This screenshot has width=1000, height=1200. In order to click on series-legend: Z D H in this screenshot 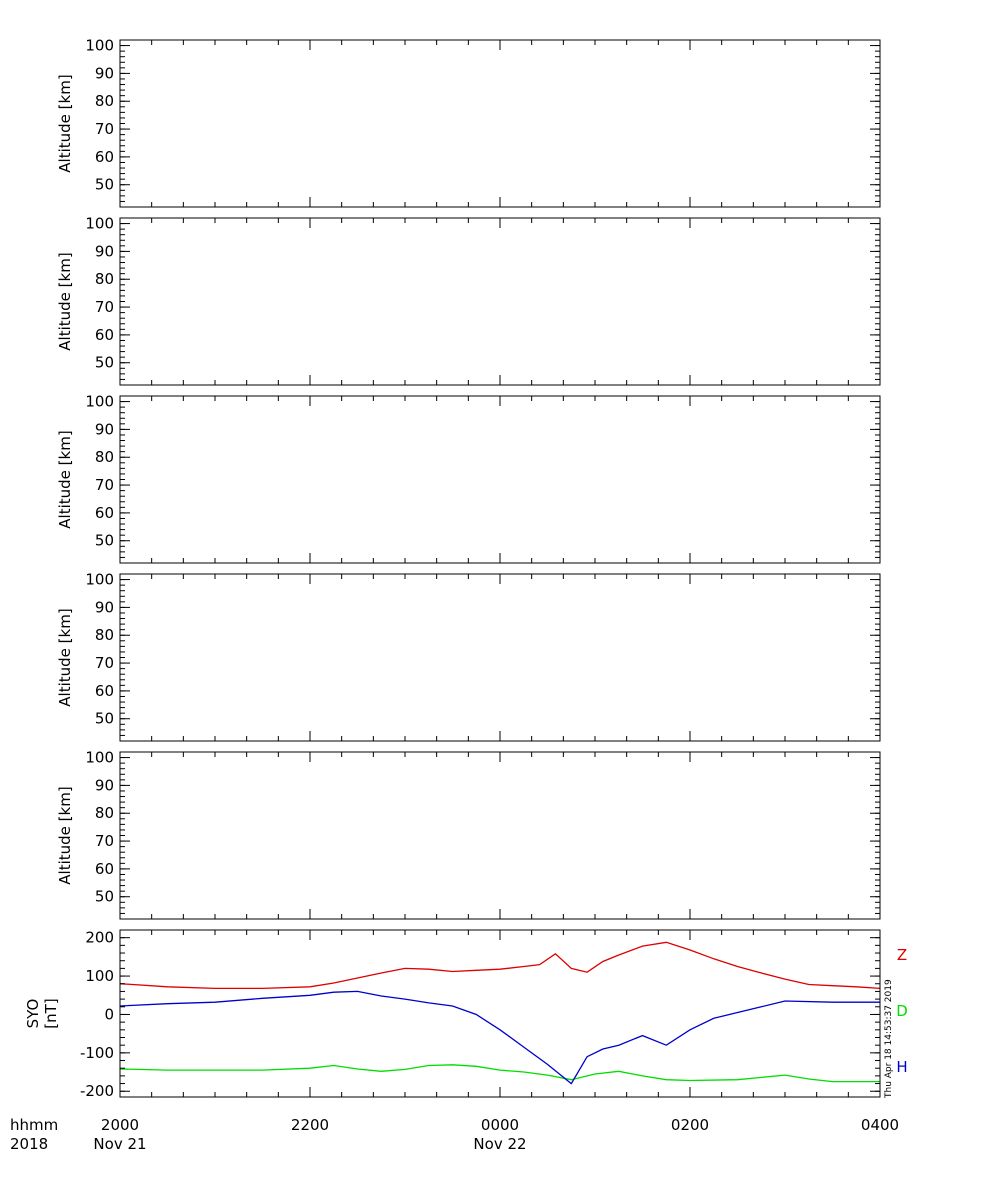, I will do `click(902, 1011)`.